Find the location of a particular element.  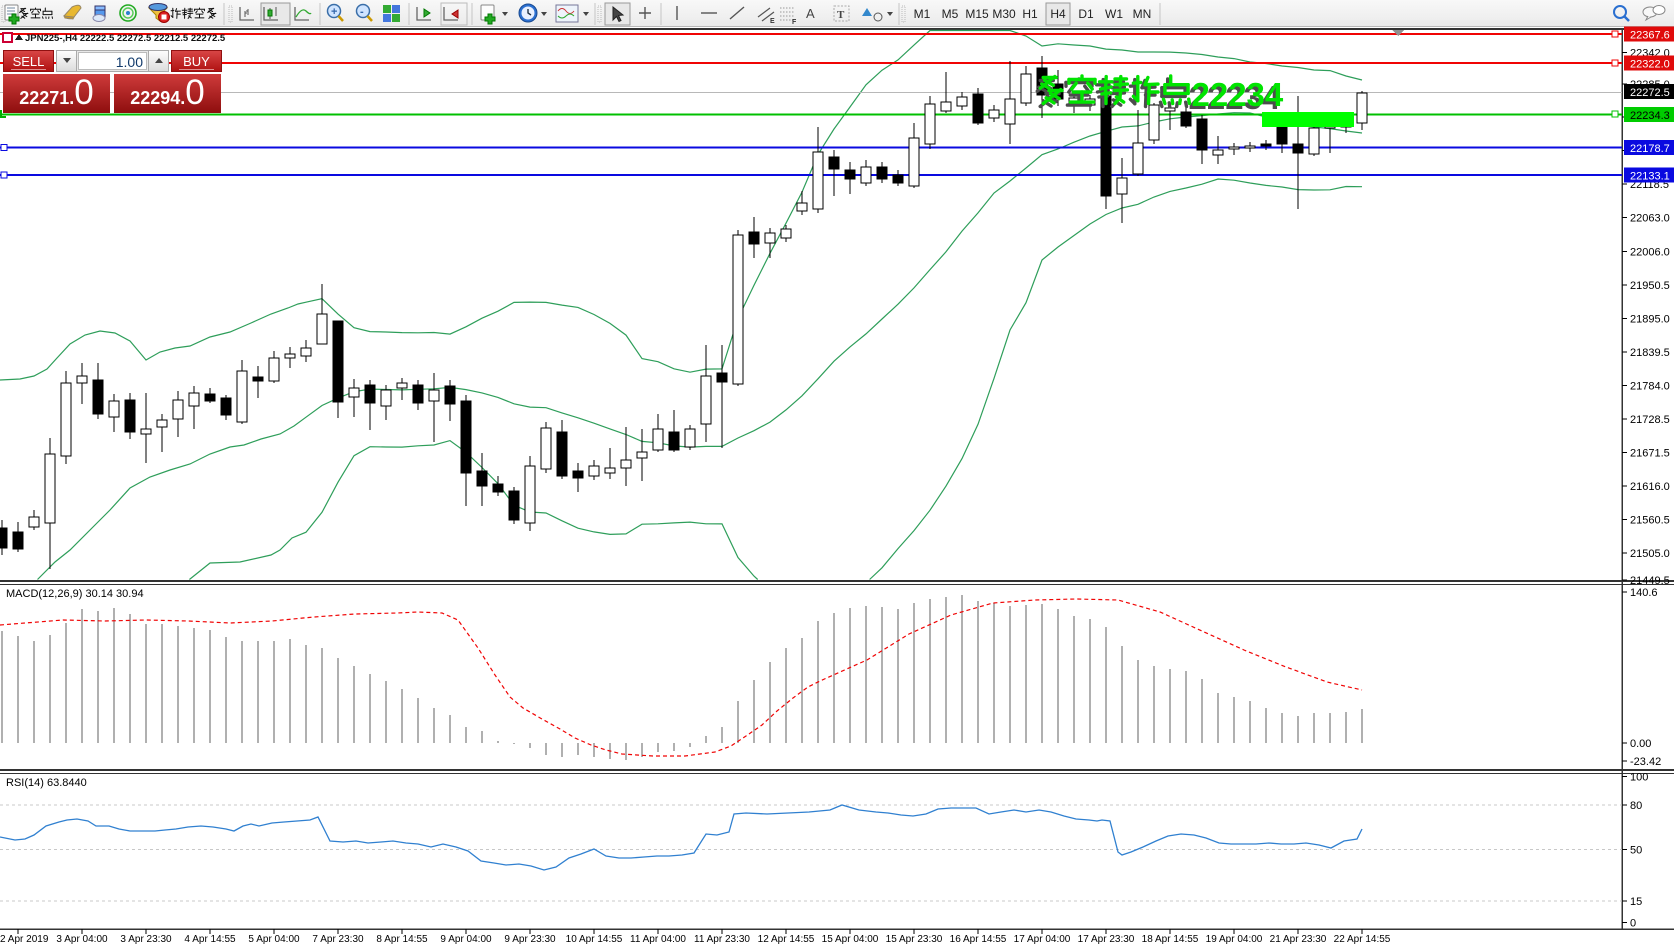

svg-text: 100 is located at coordinates (1639, 778).